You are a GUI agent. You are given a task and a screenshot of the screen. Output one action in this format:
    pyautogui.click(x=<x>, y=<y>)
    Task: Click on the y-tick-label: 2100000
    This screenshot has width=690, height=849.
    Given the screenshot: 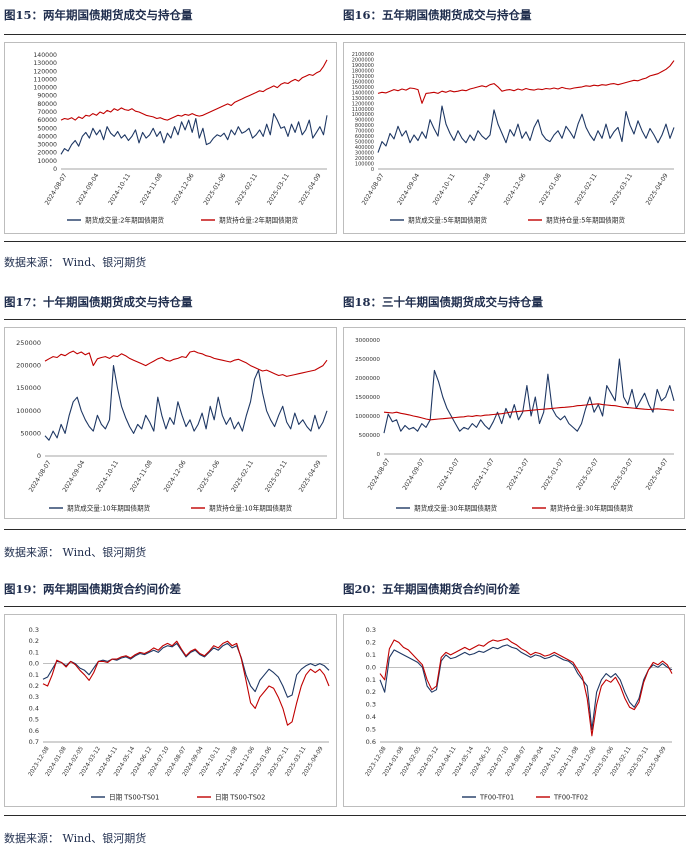 What is the action you would take?
    pyautogui.click(x=363, y=55)
    